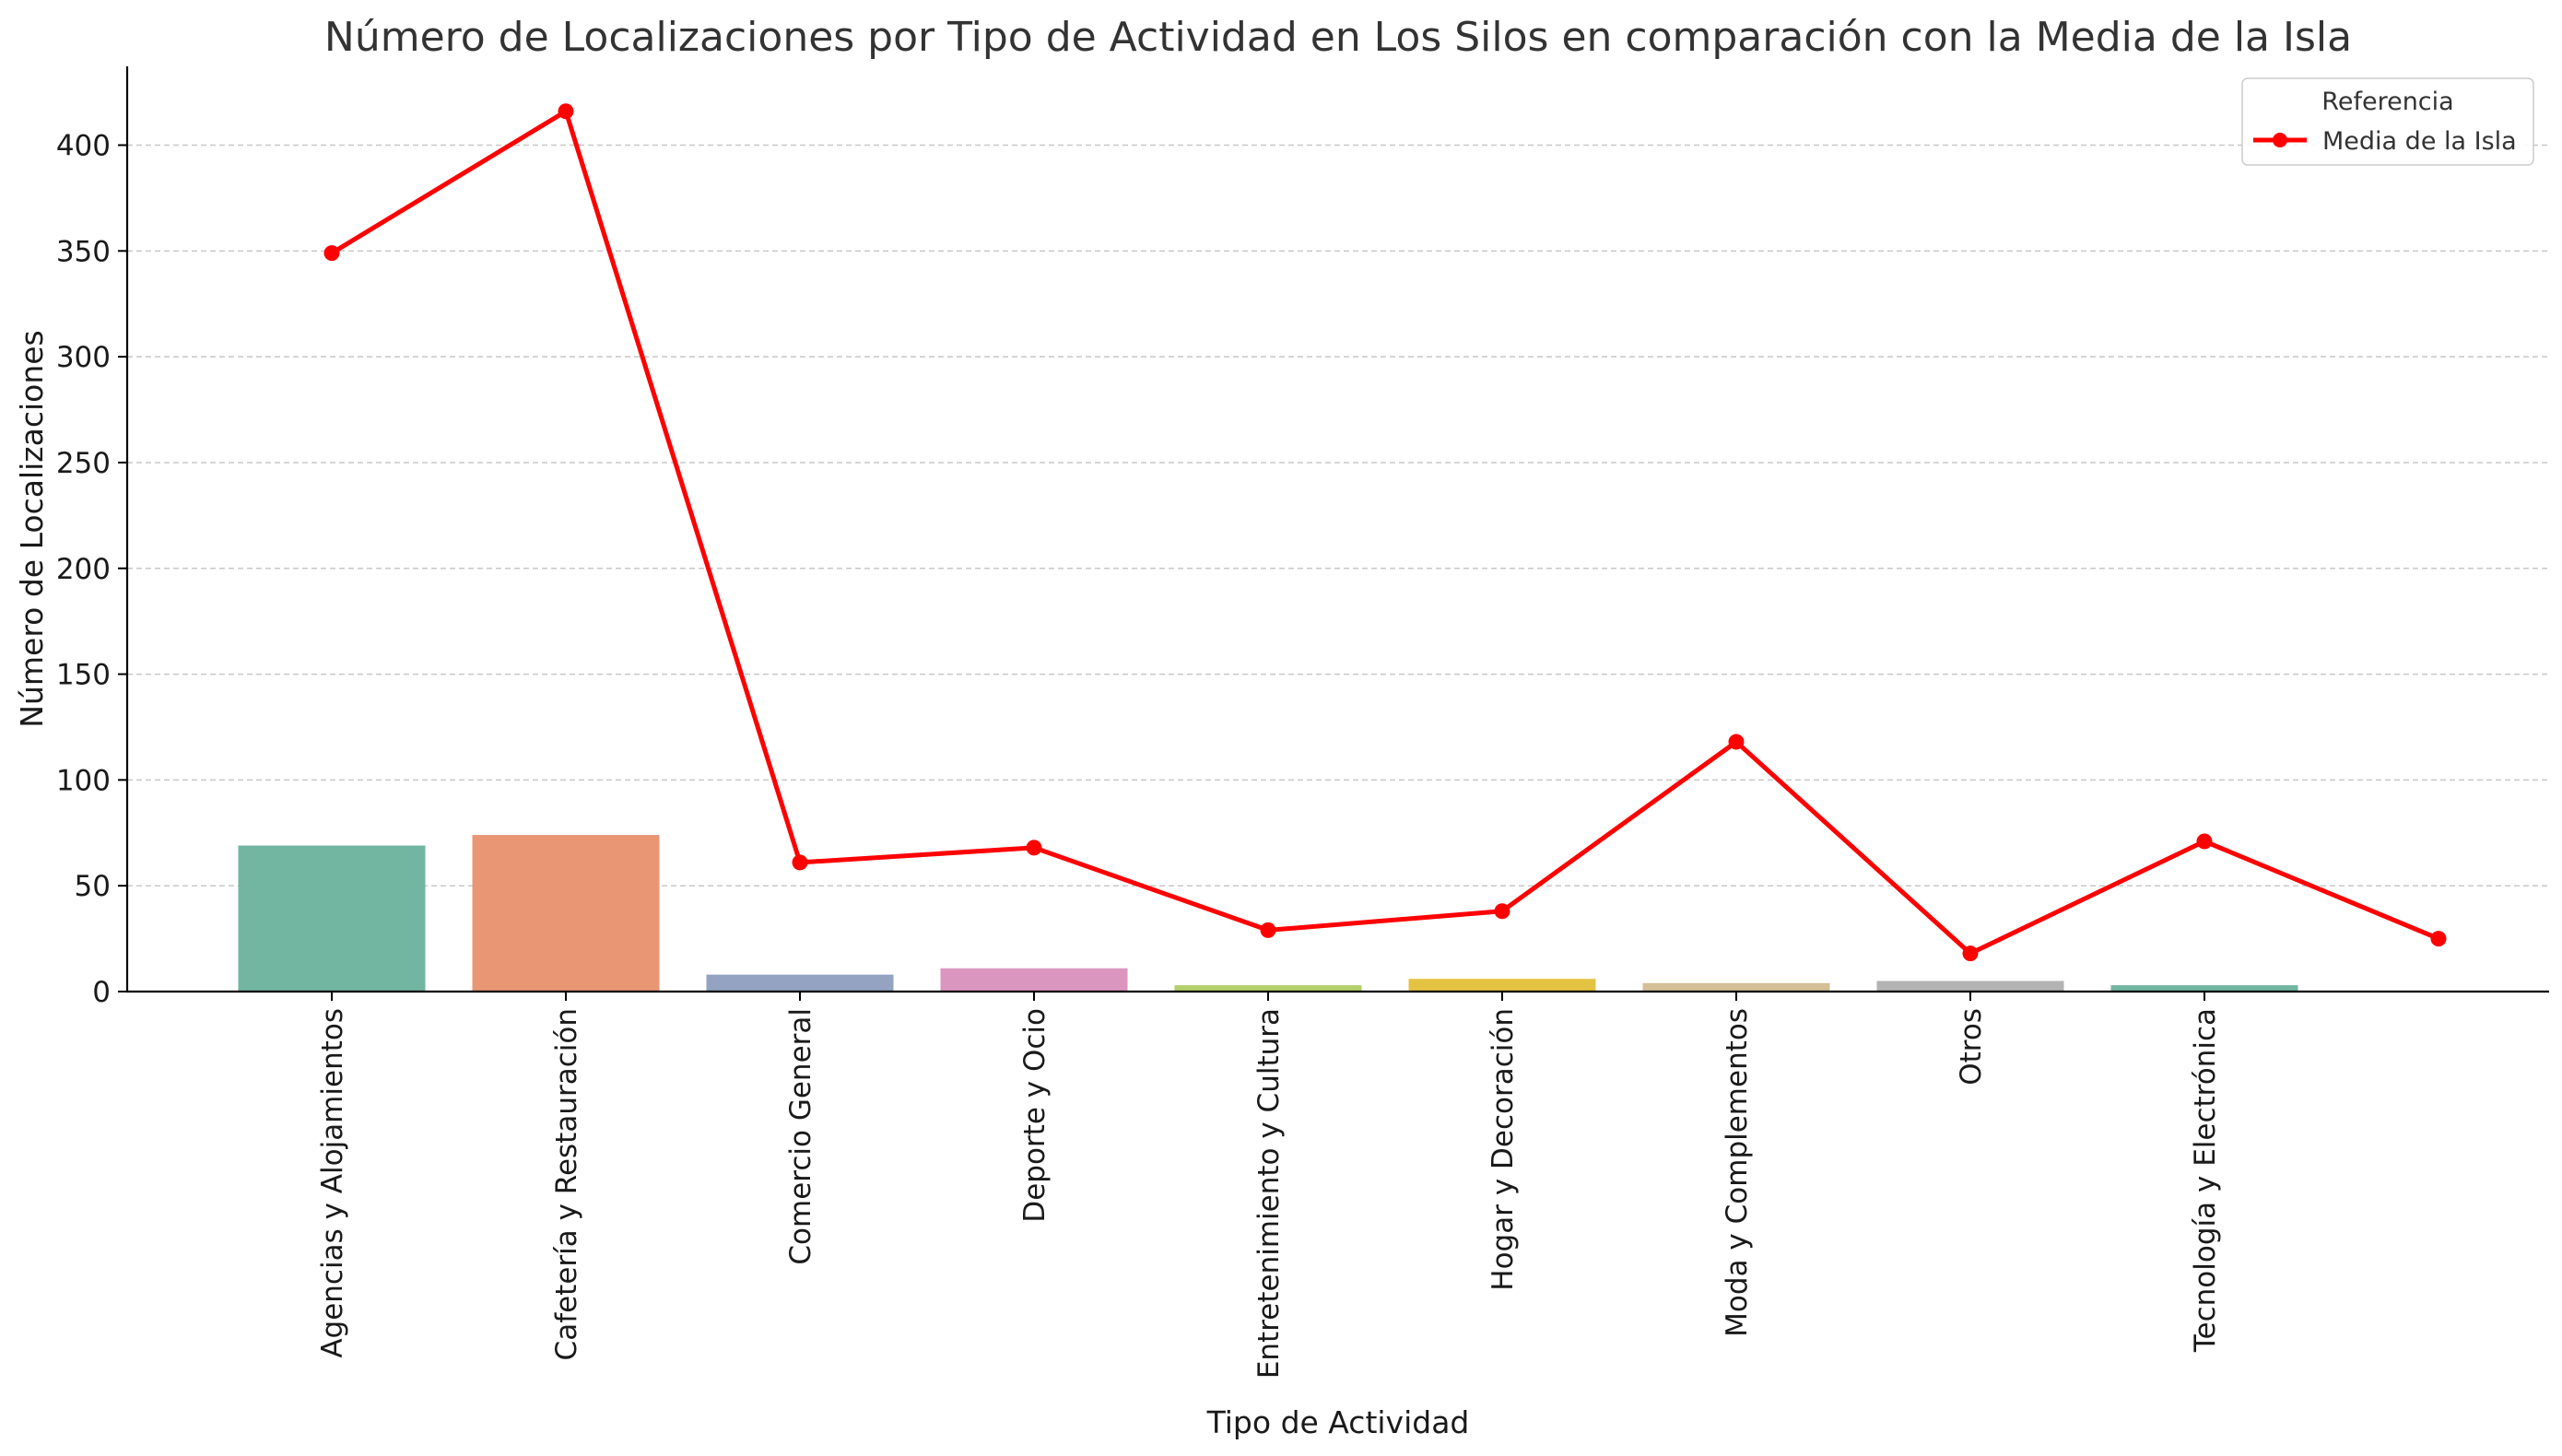 This screenshot has height=1456, width=2562. I want to click on legend: Referencia Media de la Isla, so click(2387, 121).